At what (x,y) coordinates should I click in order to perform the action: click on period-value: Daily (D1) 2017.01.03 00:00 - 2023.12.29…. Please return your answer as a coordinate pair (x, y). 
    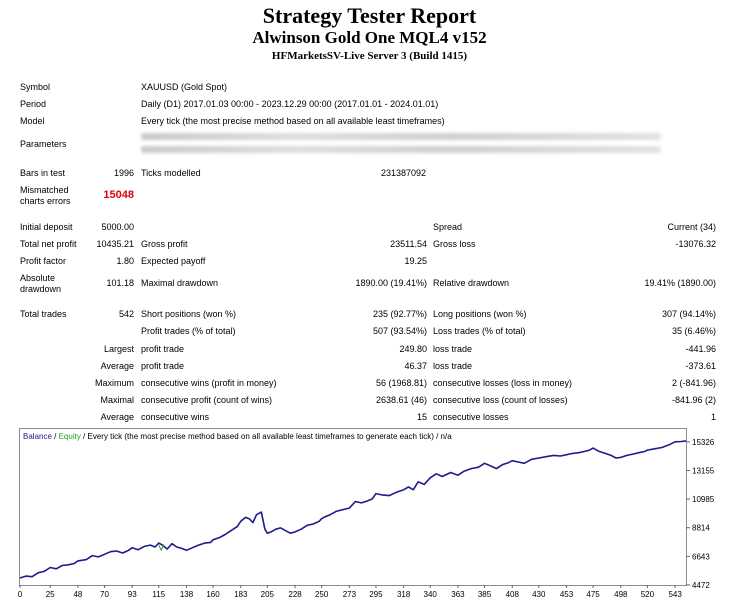
    Looking at the image, I should click on (290, 104).